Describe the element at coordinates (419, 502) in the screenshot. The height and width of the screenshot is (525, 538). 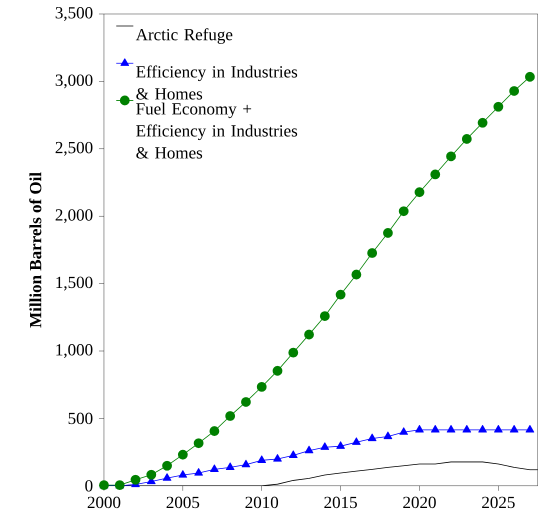
I see `x-tick-label: 2020` at that location.